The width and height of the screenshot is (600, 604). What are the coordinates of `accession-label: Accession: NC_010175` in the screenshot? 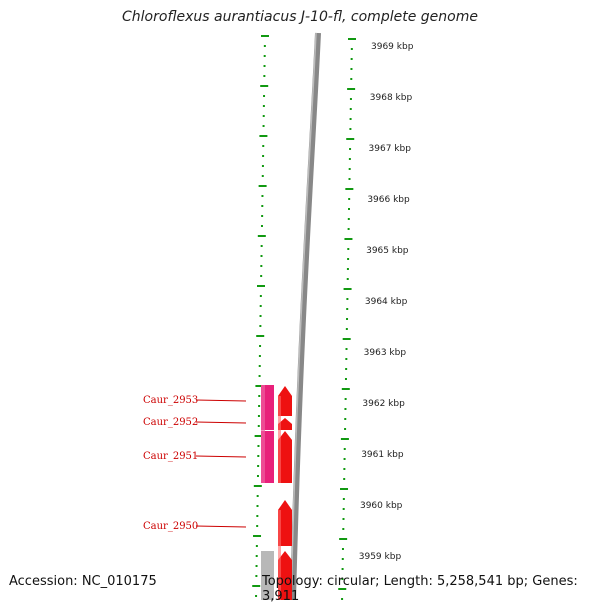 It's located at (83, 581).